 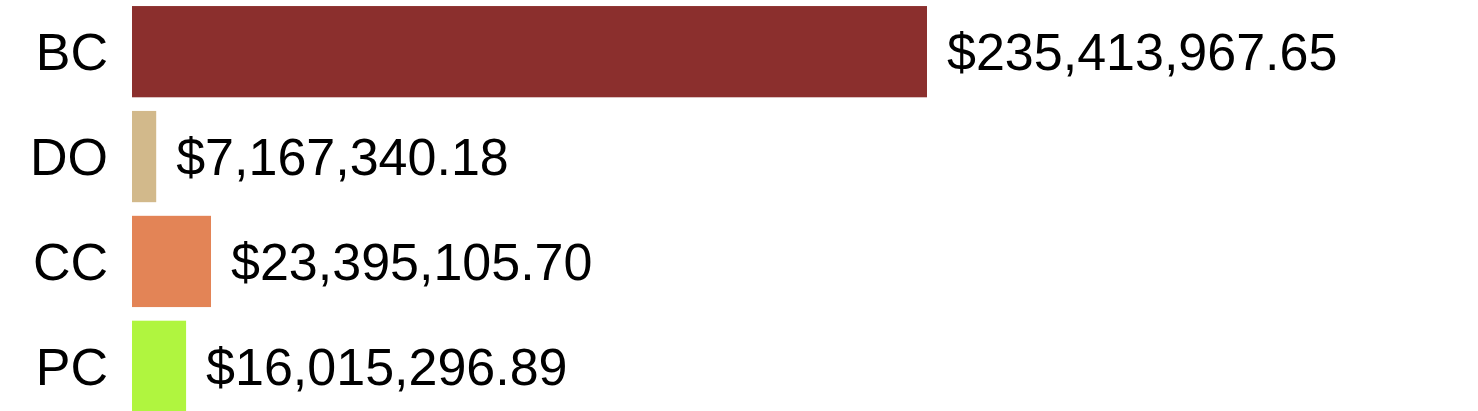 What do you see at coordinates (70, 261) in the screenshot?
I see `y-tick-label: CC` at bounding box center [70, 261].